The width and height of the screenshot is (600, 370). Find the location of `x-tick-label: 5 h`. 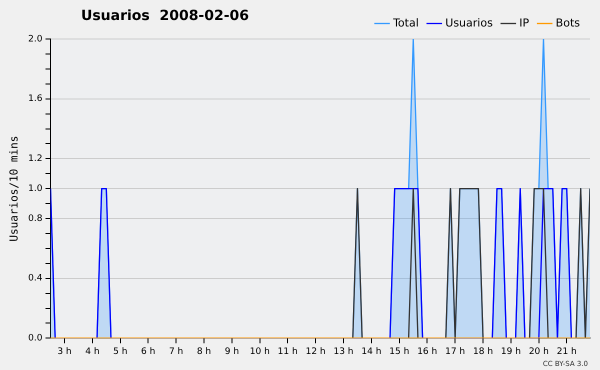

x-tick-label: 5 h is located at coordinates (120, 351).